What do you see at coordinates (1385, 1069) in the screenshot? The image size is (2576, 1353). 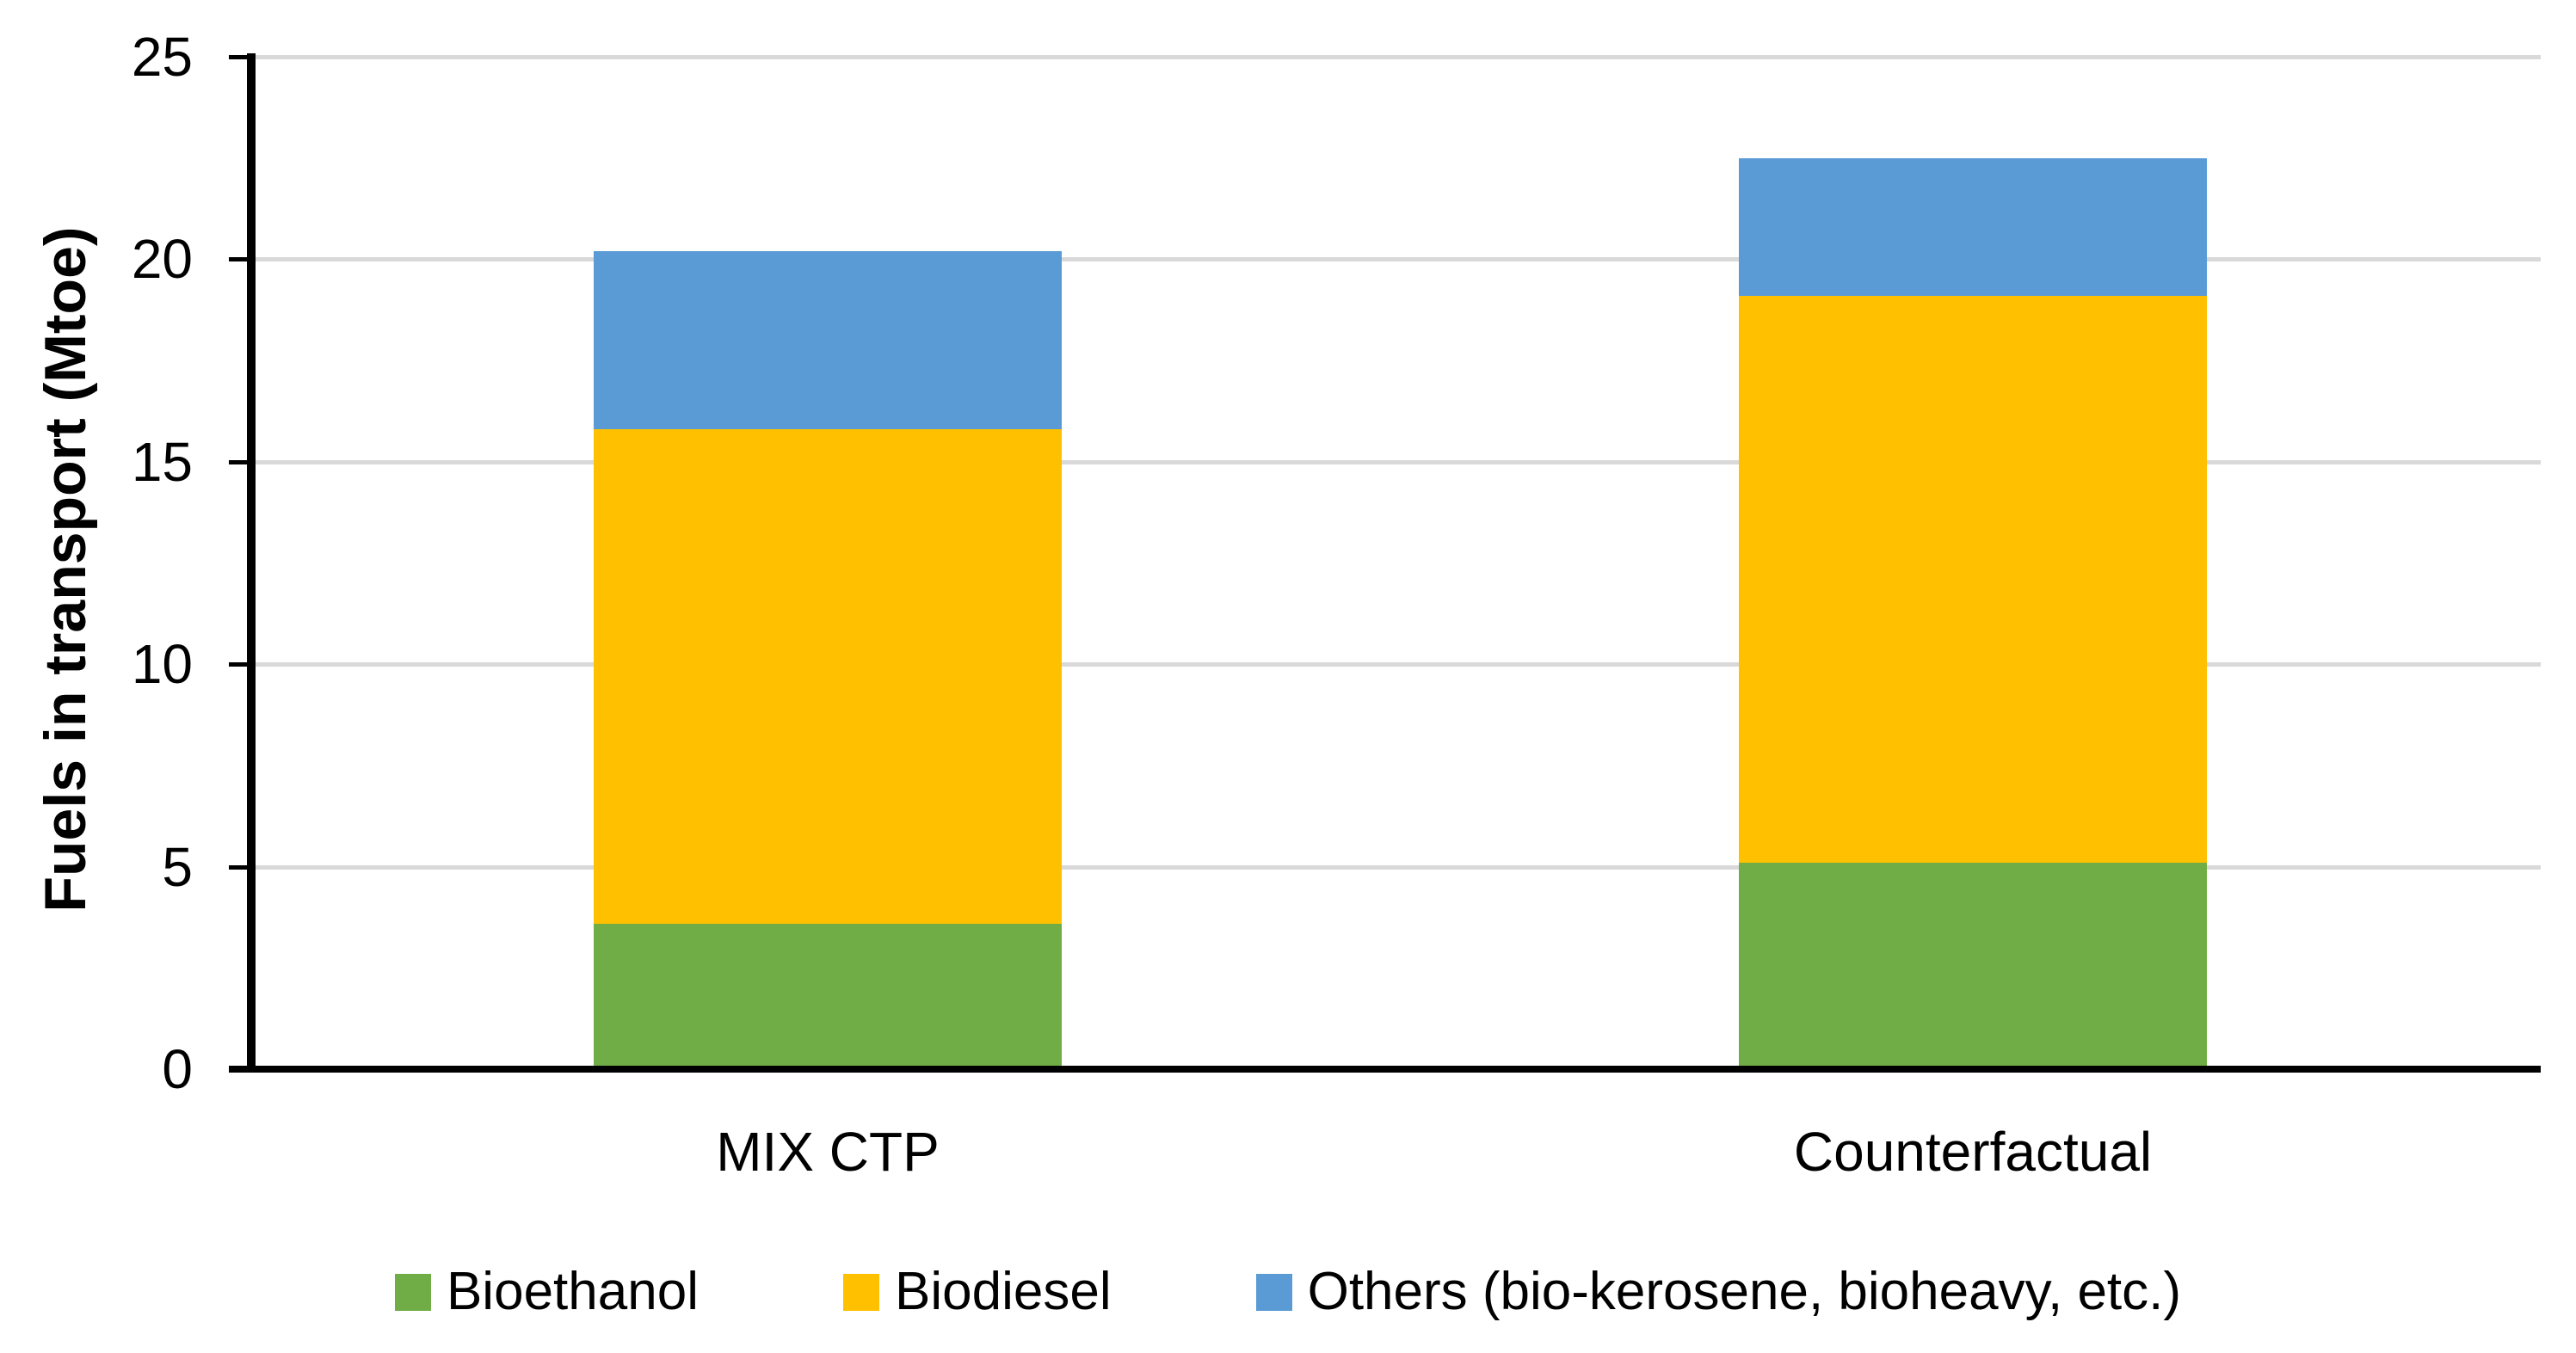 I see `x-axis-line` at bounding box center [1385, 1069].